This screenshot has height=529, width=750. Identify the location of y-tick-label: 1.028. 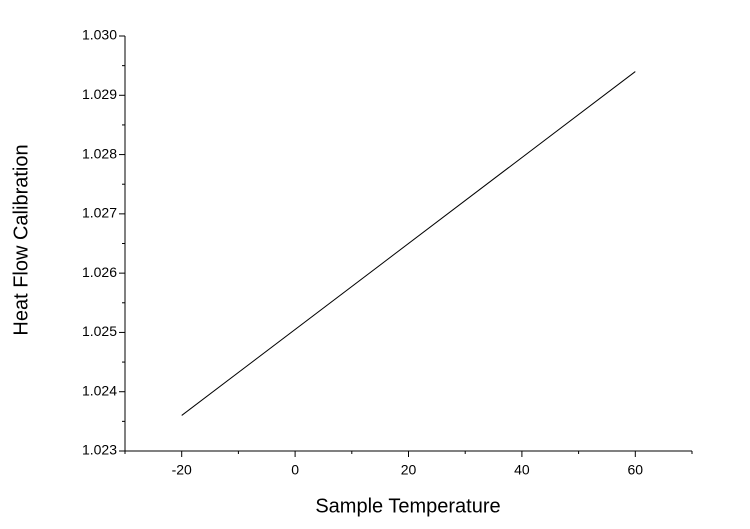
(99, 153).